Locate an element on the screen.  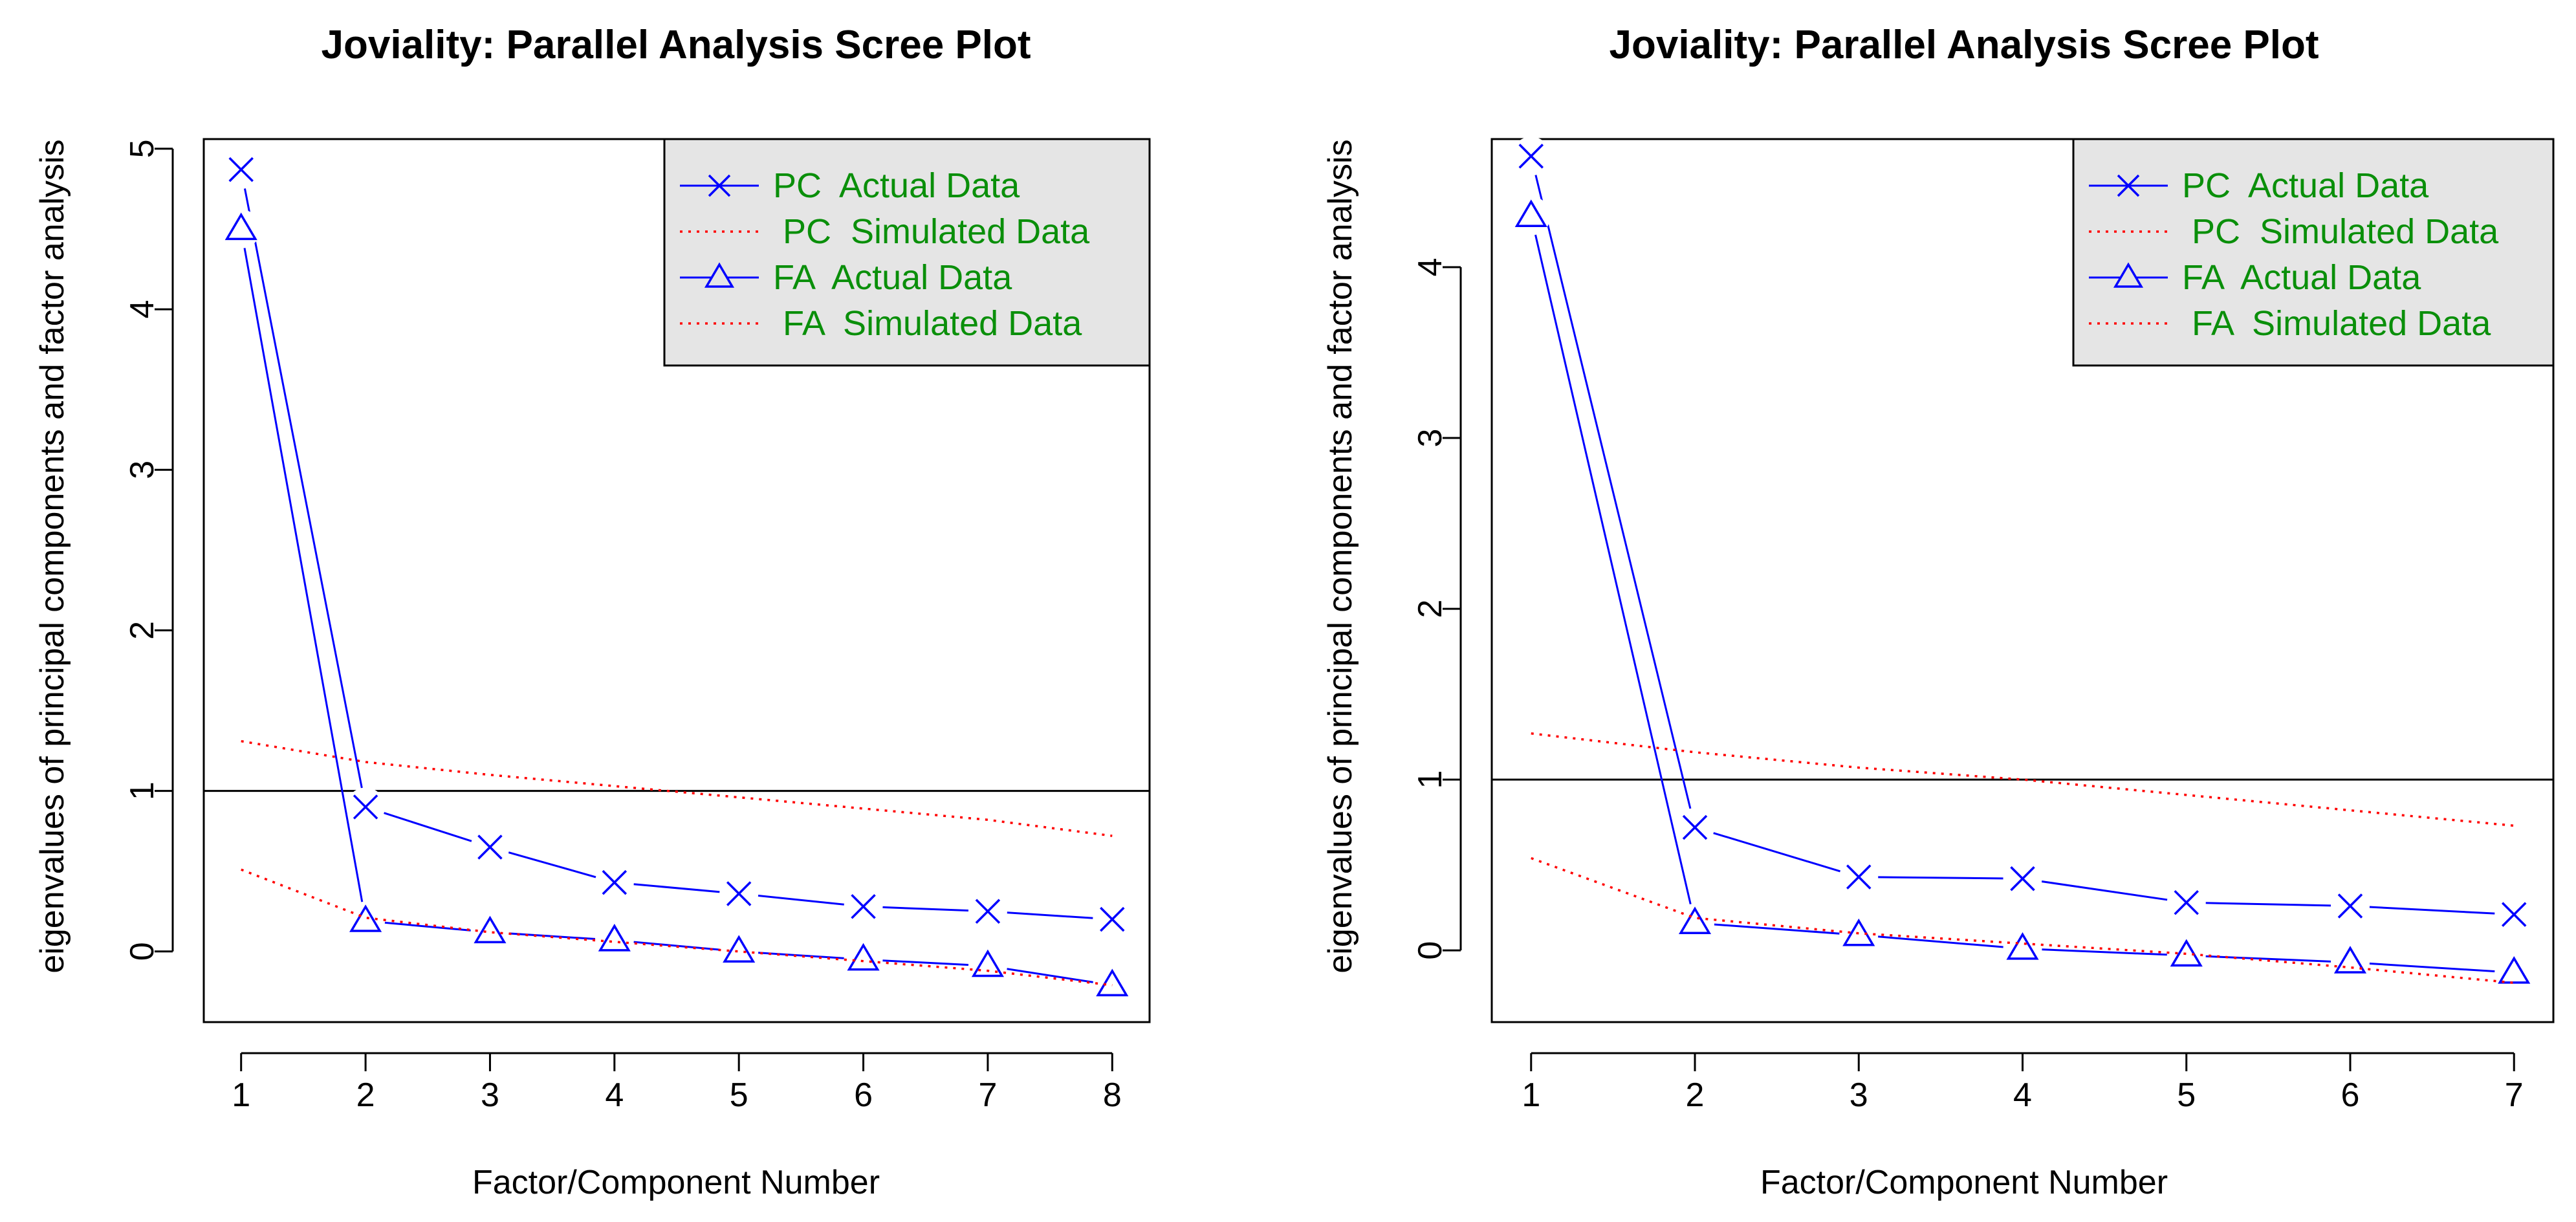
y-tick-label: 5 is located at coordinates (142, 148).